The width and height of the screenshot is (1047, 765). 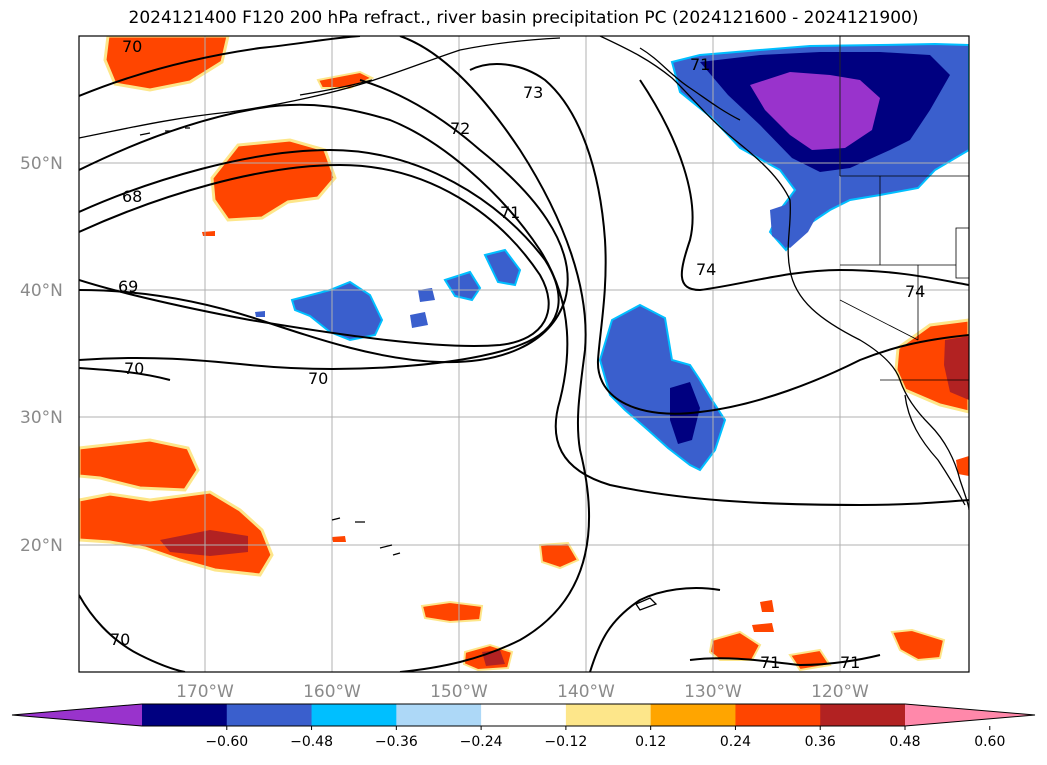 I want to click on colorbar-tick-label: 0.48, so click(x=904, y=742).